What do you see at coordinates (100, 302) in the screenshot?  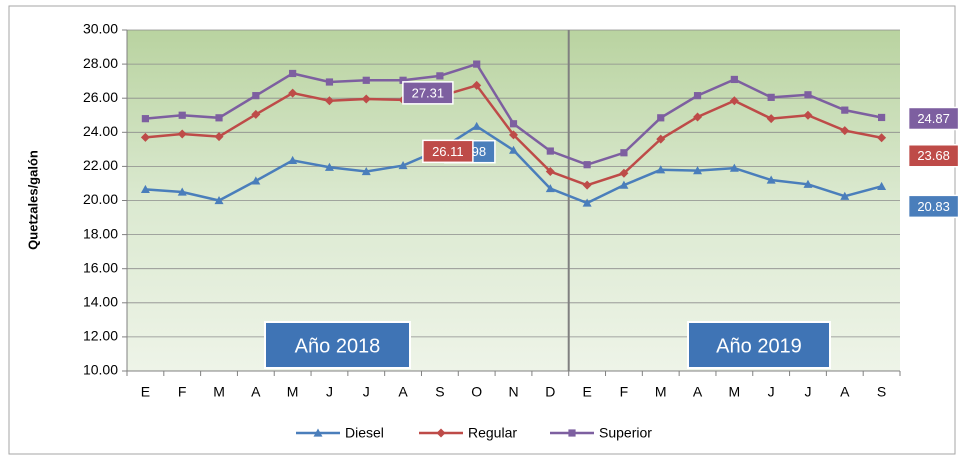 I see `y-tick-label: 14.00` at bounding box center [100, 302].